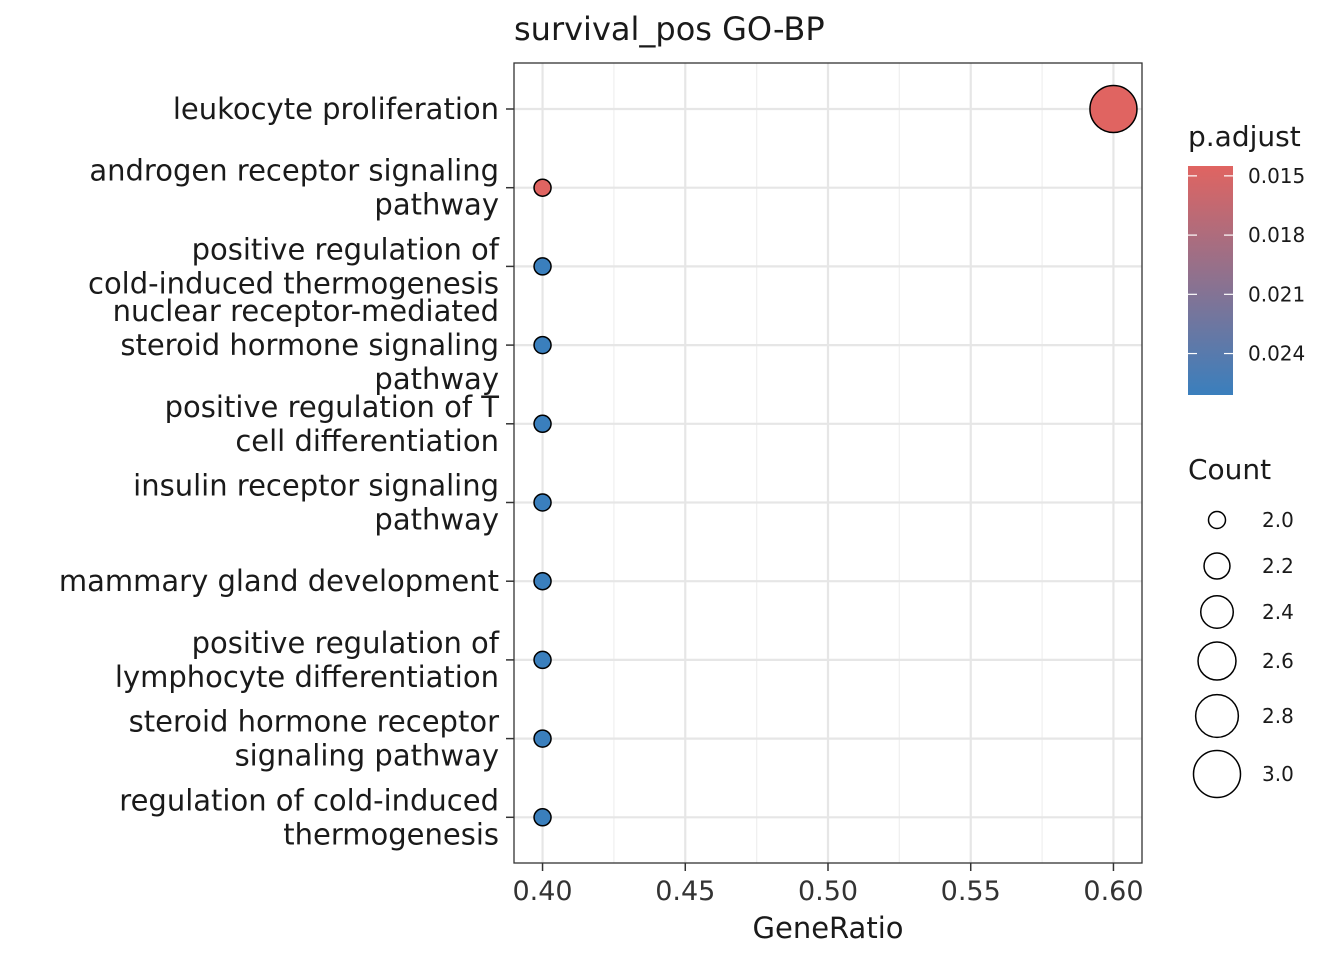  I want to click on size-legend-title: Count, so click(1229, 469).